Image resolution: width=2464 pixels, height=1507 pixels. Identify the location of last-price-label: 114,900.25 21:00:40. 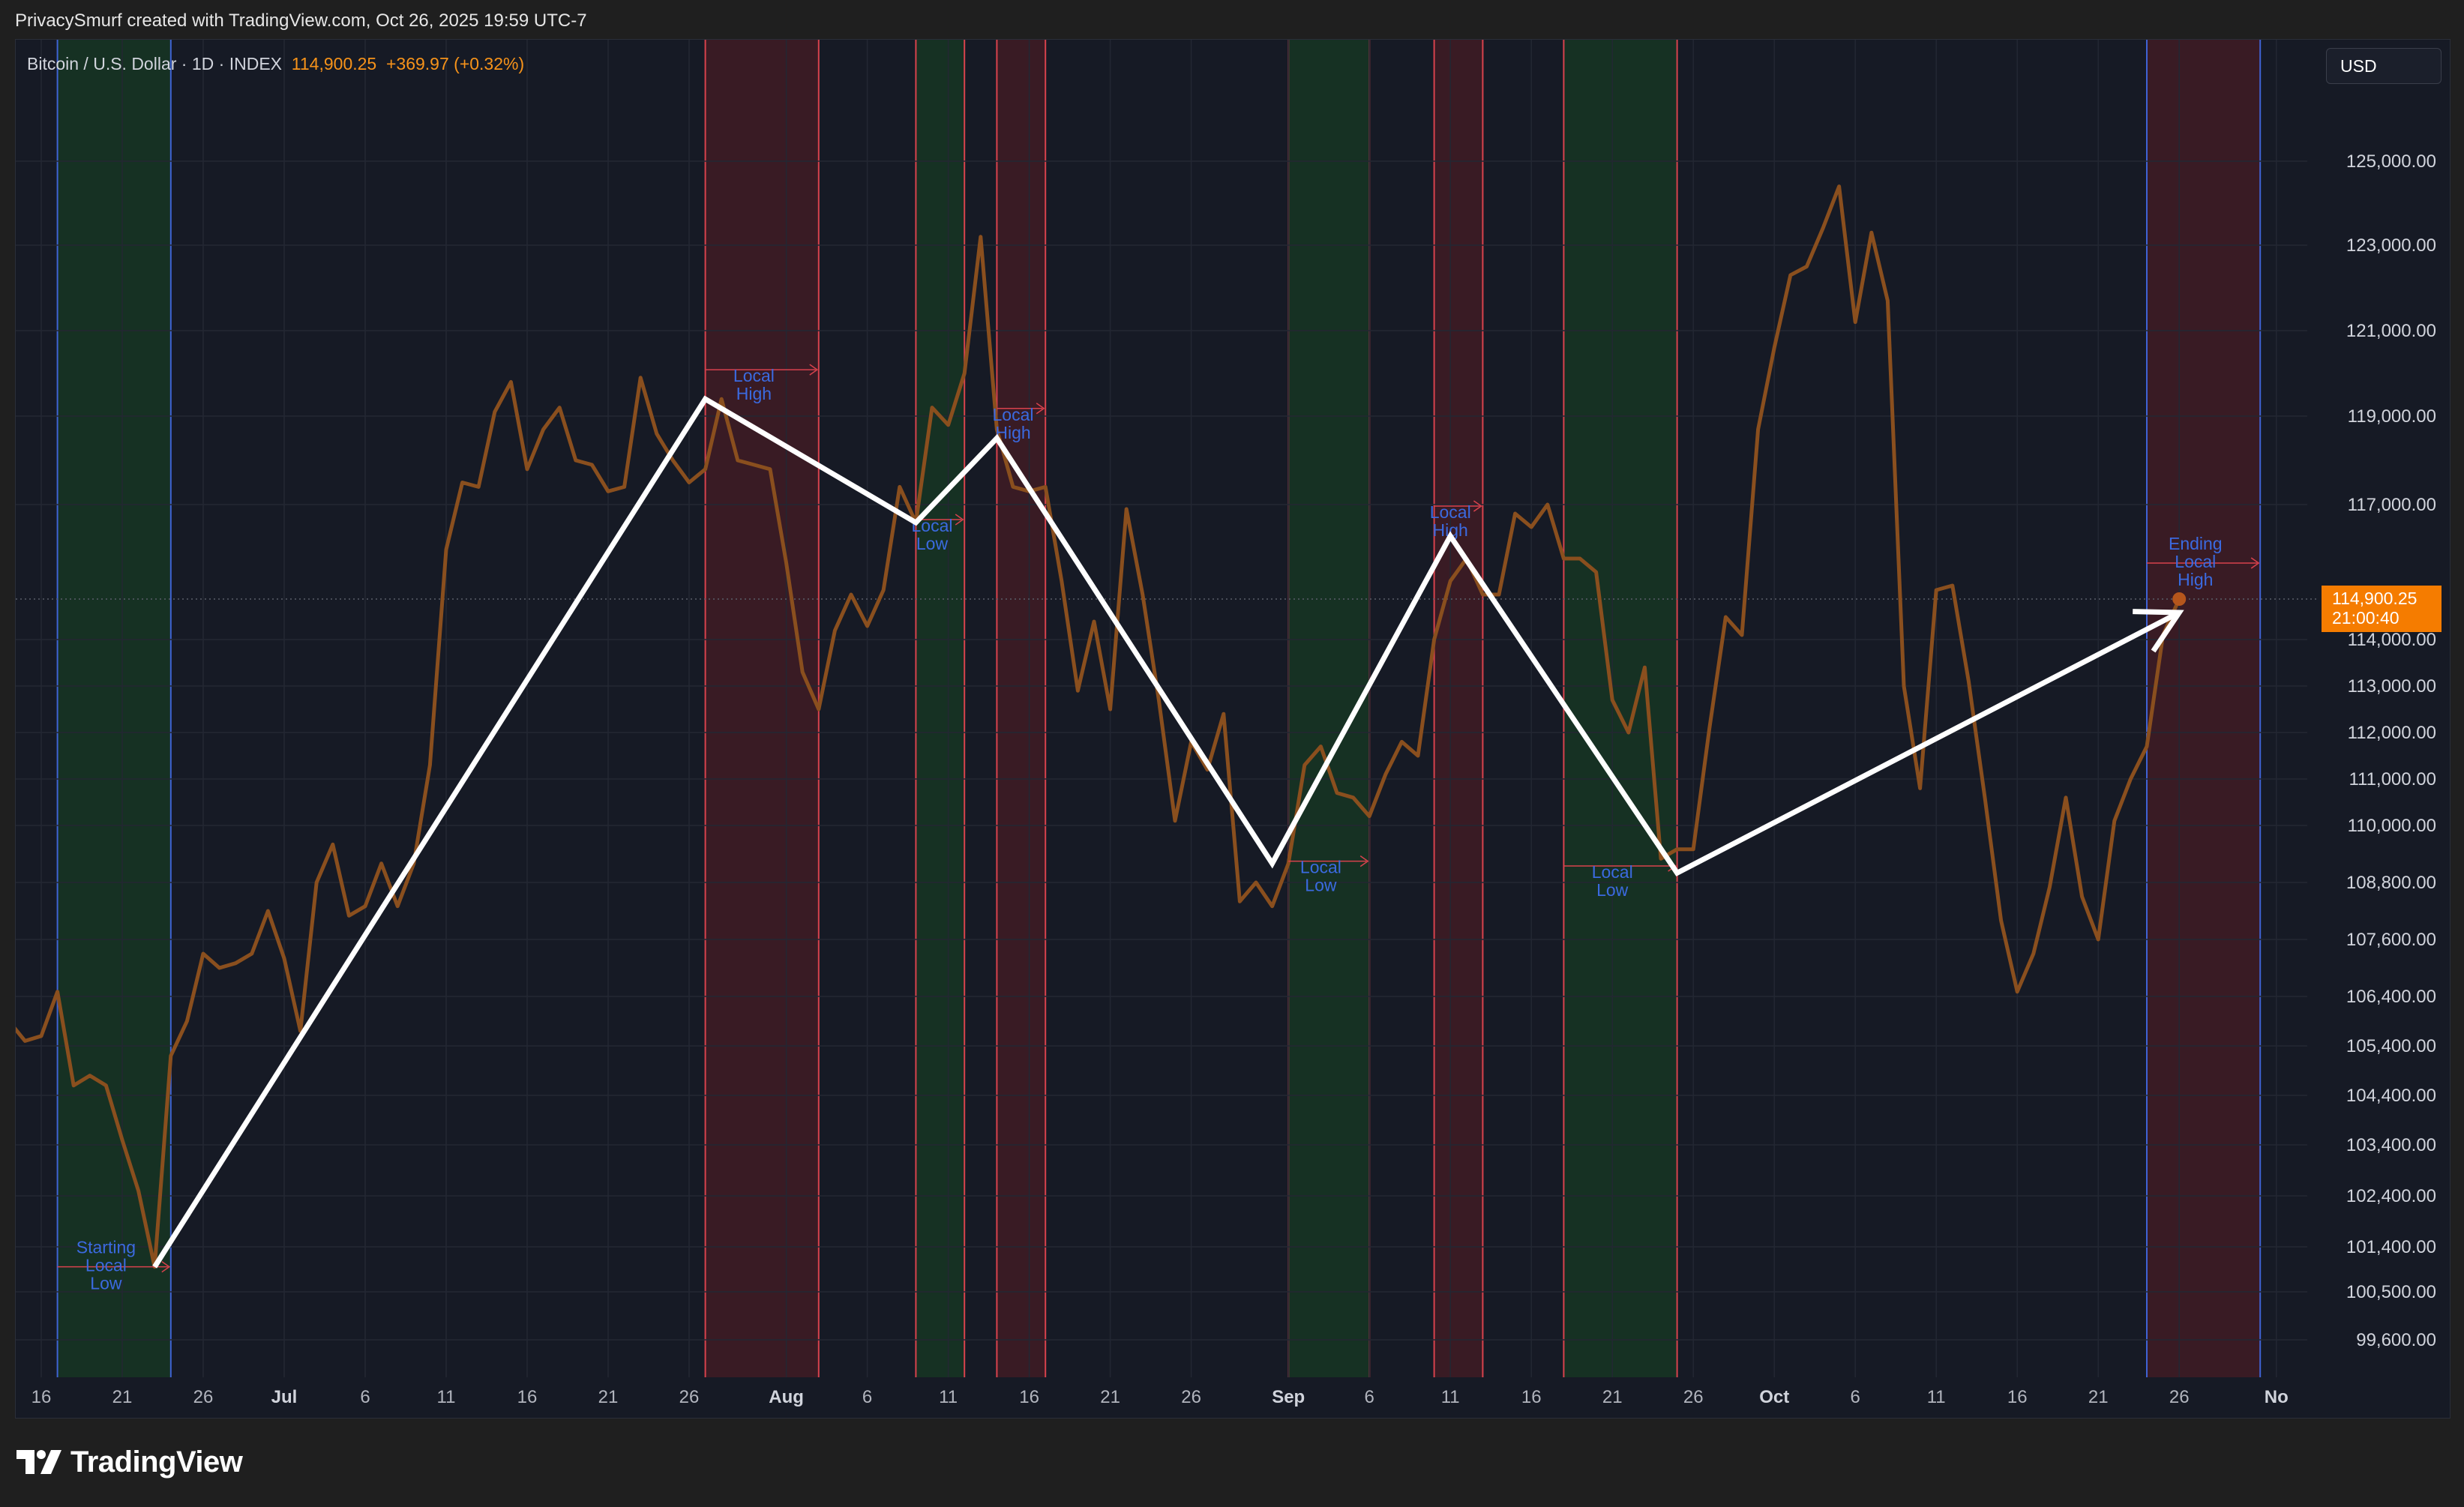
(2382, 609).